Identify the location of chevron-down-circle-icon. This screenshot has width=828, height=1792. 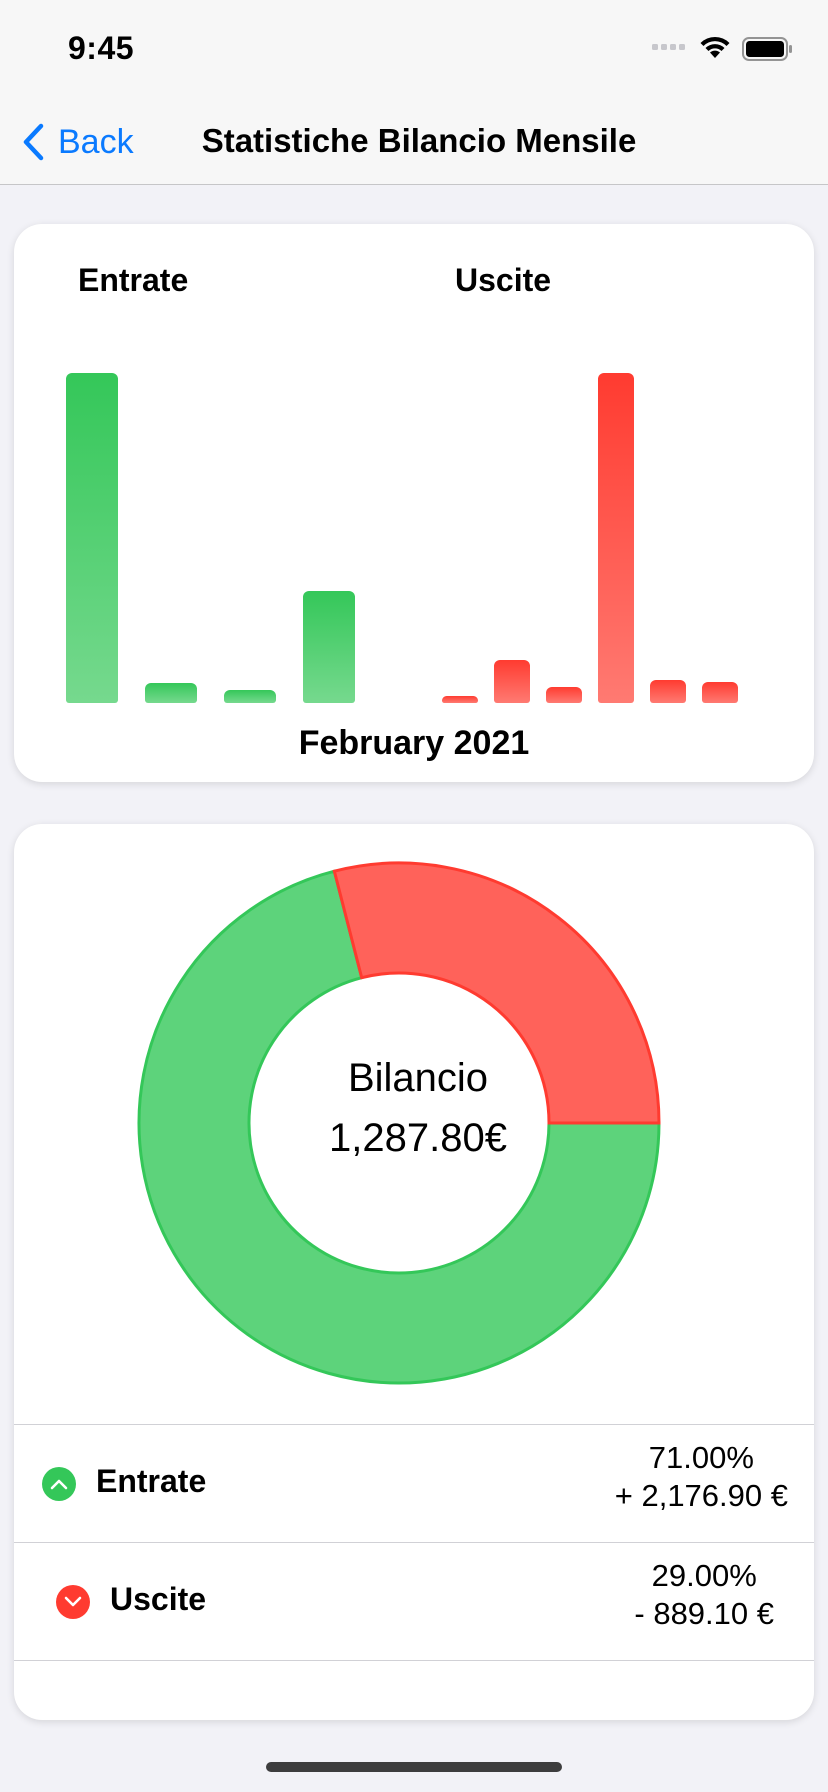
(73, 1602).